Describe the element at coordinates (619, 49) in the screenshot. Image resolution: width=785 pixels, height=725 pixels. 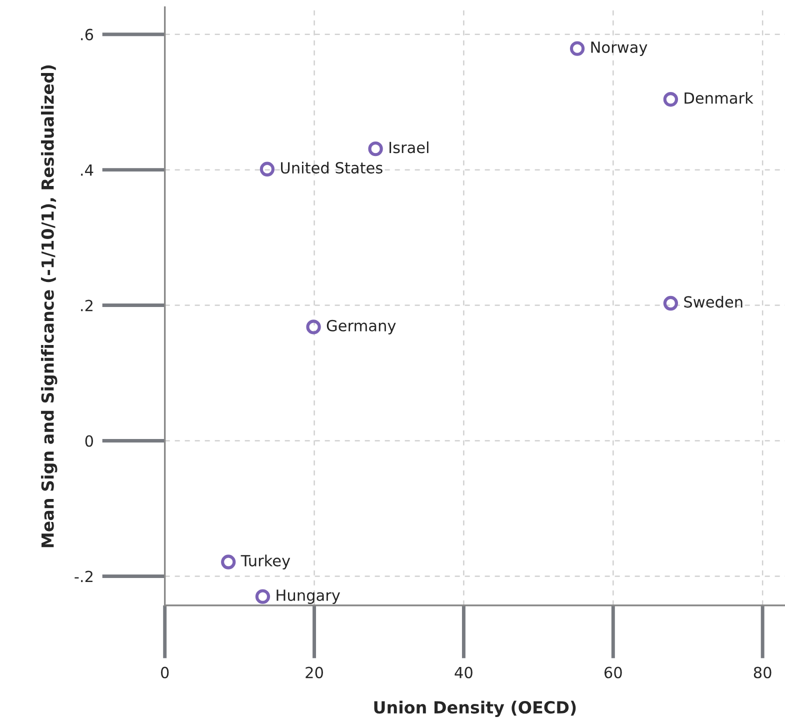
I see `annotation: Norway` at that location.